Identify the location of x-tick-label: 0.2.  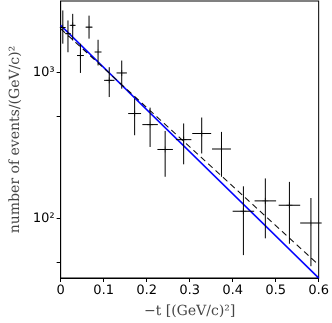
(146, 290).